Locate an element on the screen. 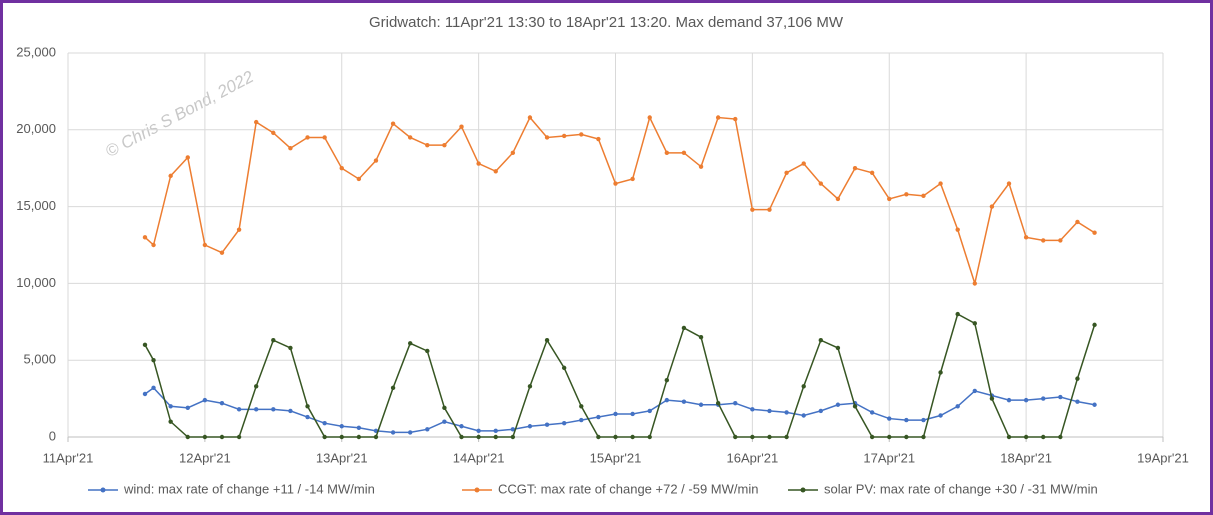  x-tick-label: 19Apr'21 is located at coordinates (1163, 457).